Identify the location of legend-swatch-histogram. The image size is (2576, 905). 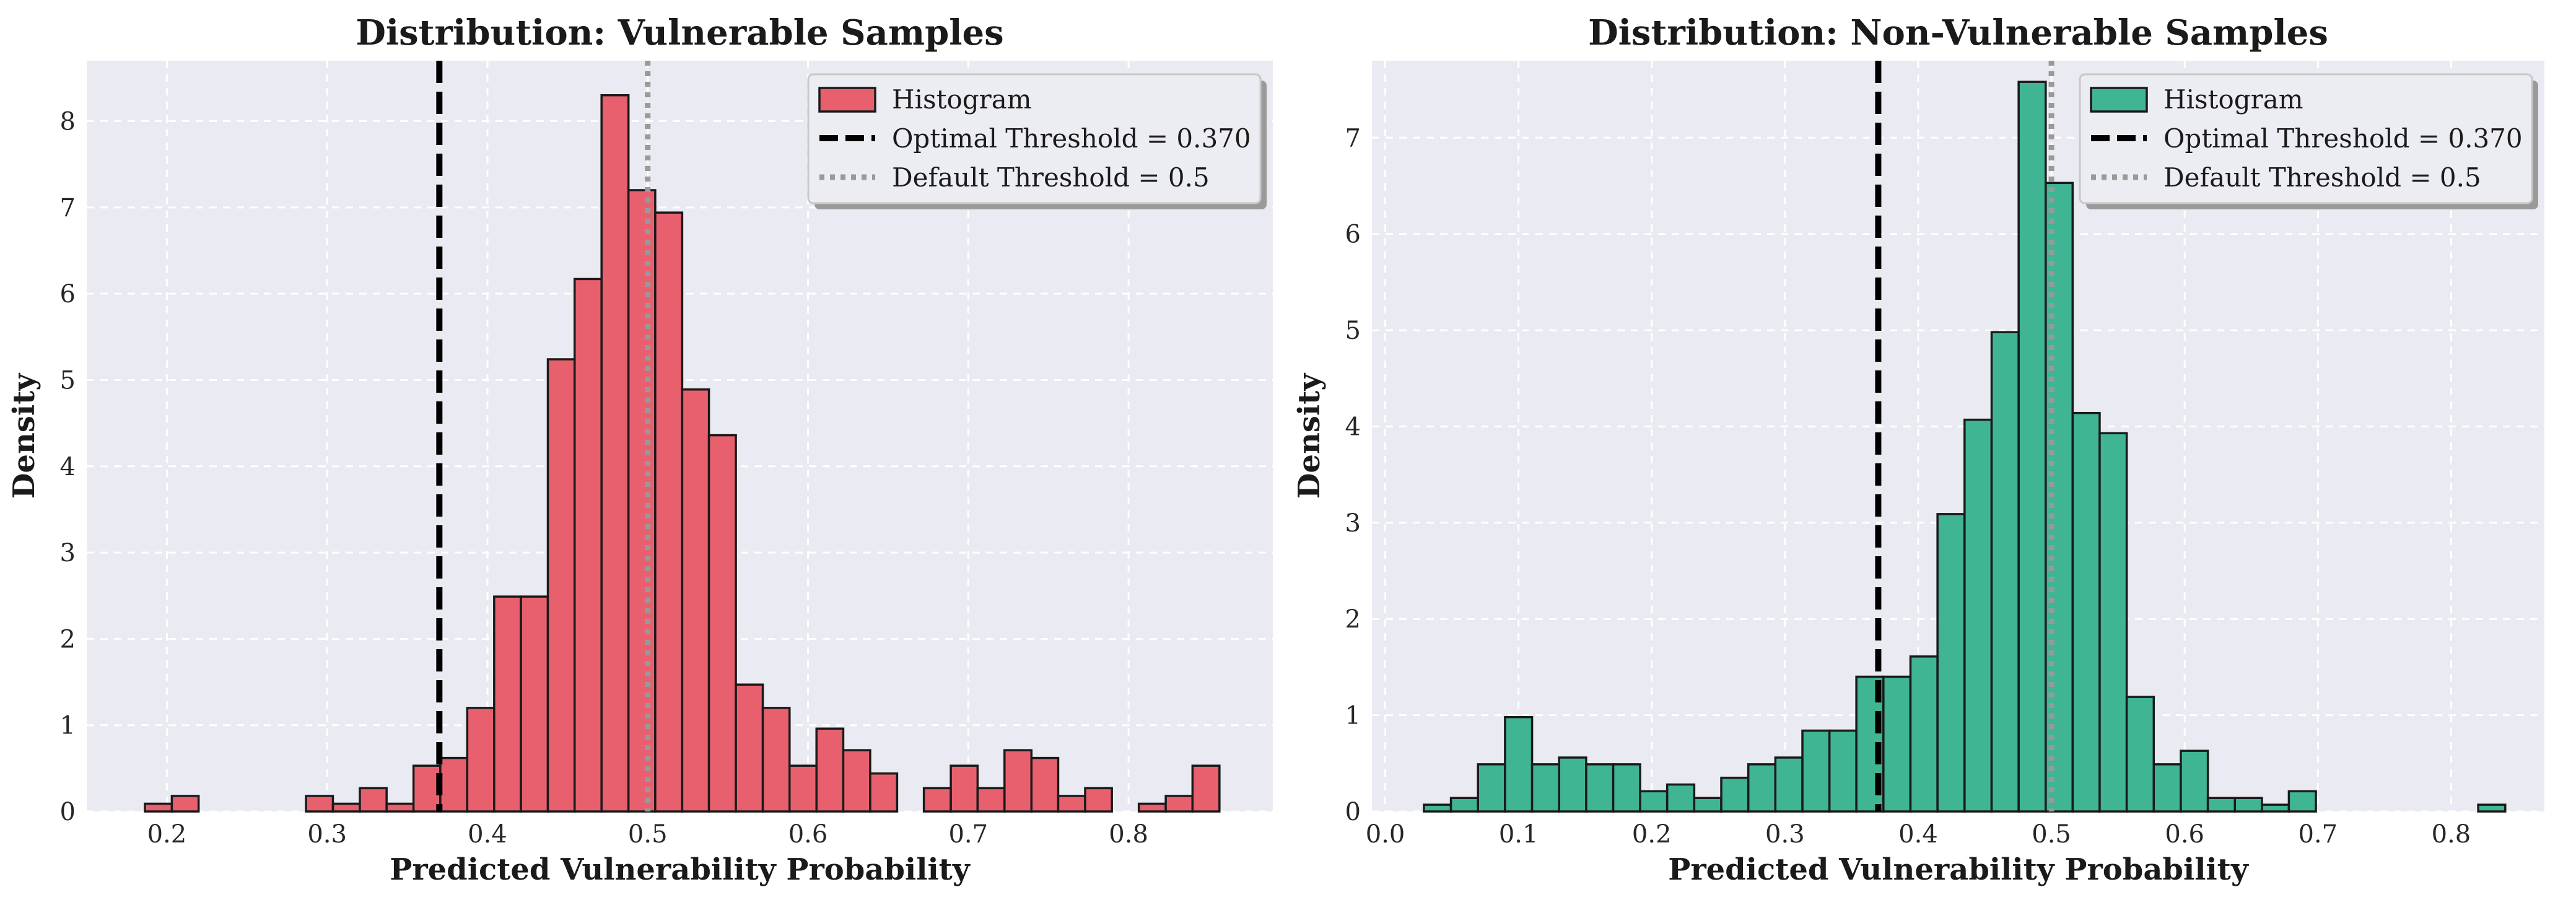
(847, 100).